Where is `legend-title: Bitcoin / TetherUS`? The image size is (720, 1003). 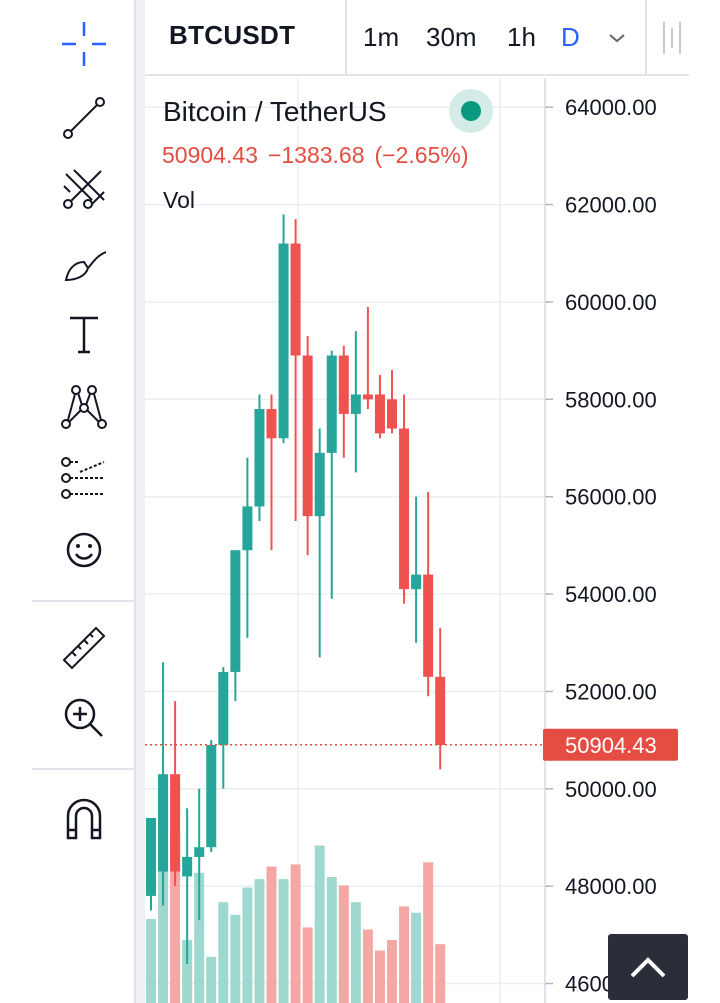
legend-title: Bitcoin / TetherUS is located at coordinates (275, 111).